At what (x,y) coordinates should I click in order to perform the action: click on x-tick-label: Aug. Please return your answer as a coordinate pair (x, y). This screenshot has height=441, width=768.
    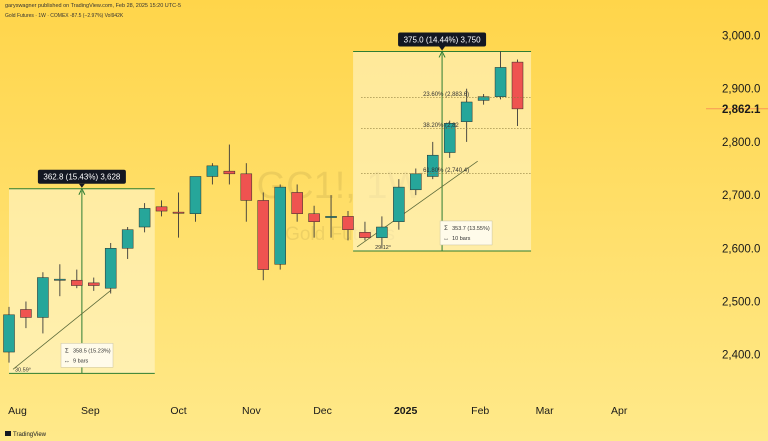
    Looking at the image, I should click on (17, 411).